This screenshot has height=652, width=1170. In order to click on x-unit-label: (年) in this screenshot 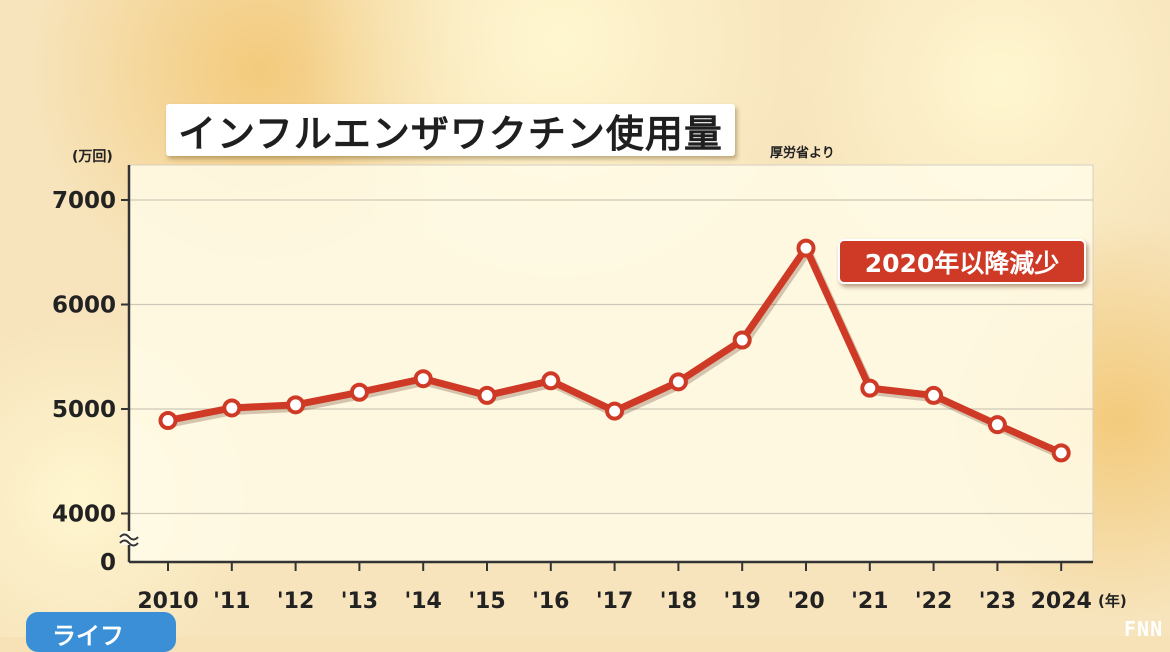, I will do `click(1112, 601)`.